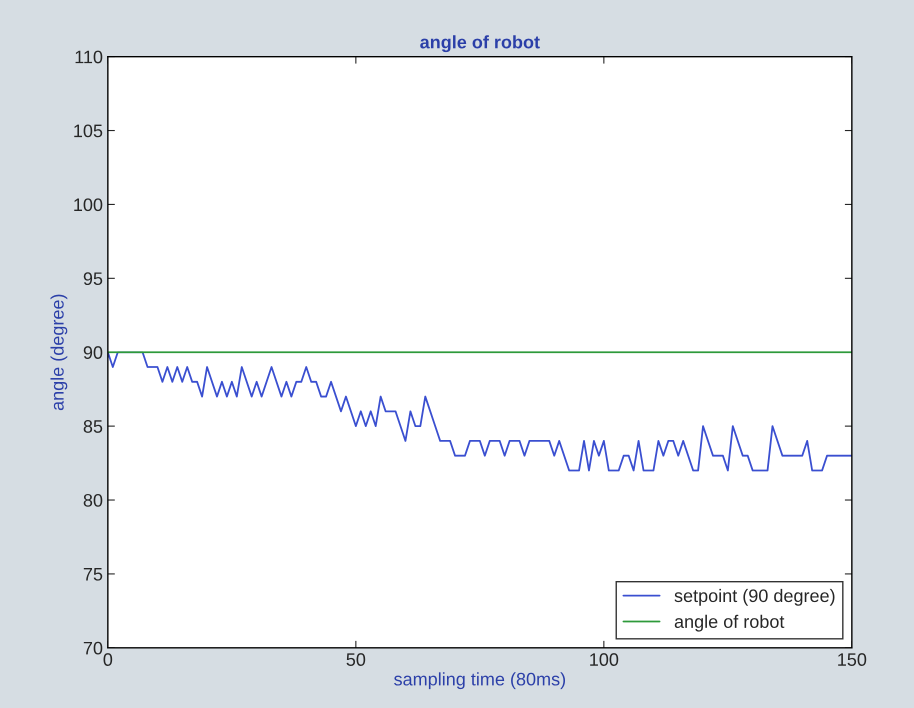  What do you see at coordinates (480, 43) in the screenshot?
I see `chart-title: angle of robot` at bounding box center [480, 43].